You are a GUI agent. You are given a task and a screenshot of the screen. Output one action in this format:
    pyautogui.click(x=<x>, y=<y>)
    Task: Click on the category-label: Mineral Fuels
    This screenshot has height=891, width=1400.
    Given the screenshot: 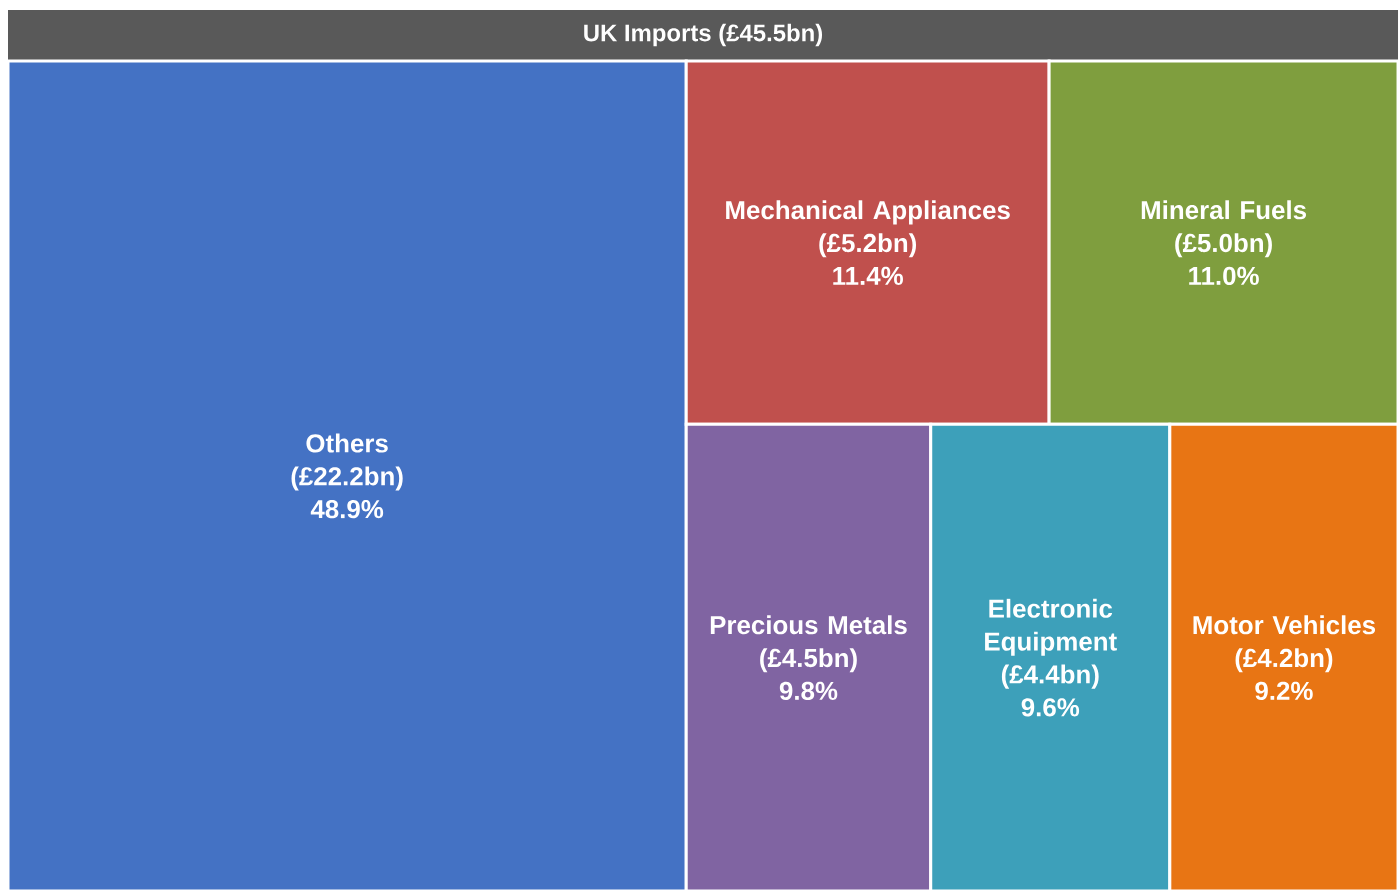 What is the action you would take?
    pyautogui.click(x=1223, y=210)
    